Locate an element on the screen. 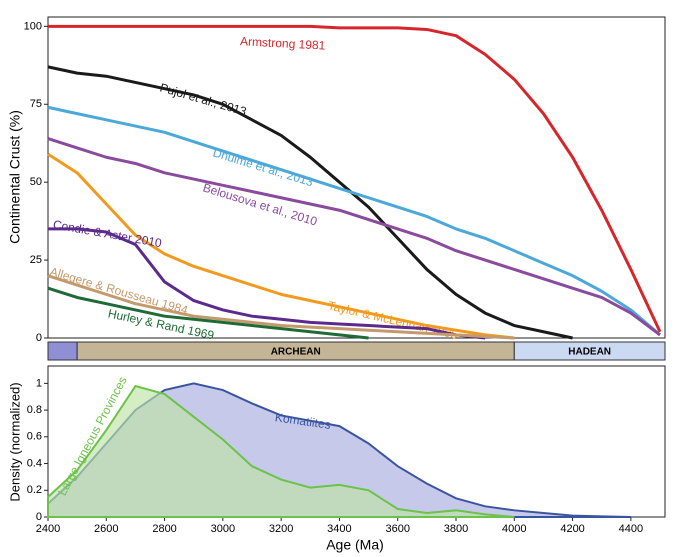 The image size is (685, 557). x-tick-label: 4000 is located at coordinates (514, 529).